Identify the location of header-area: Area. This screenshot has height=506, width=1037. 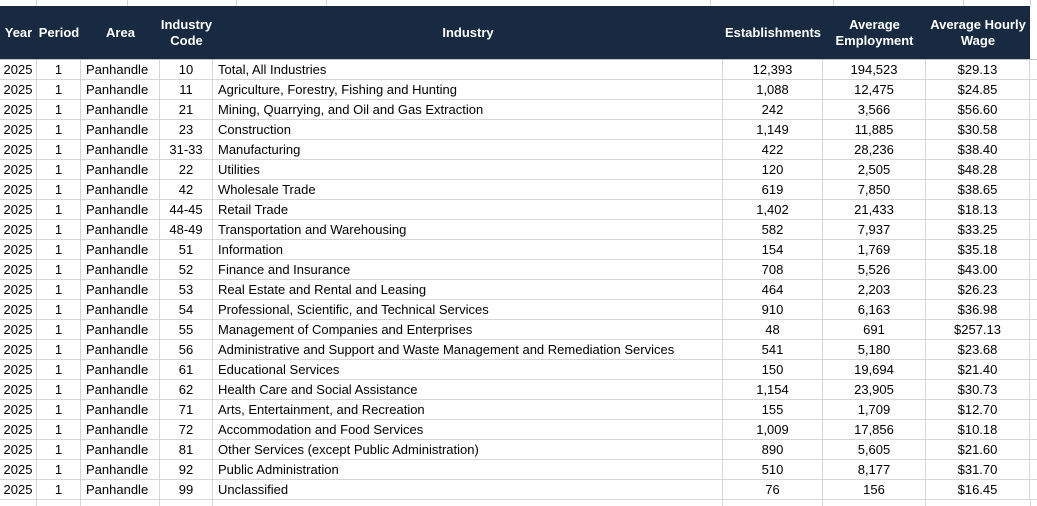
(120, 32).